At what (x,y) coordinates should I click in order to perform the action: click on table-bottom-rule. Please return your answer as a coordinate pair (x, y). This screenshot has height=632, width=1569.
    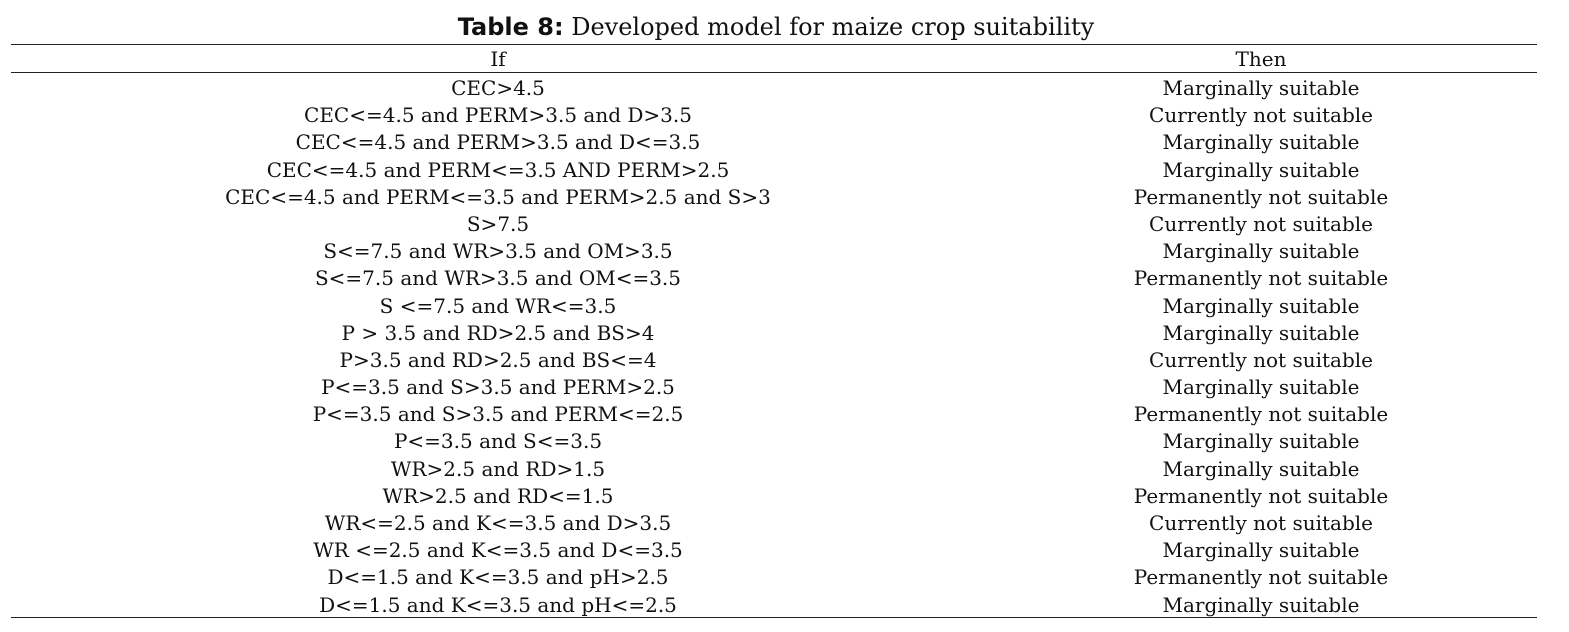
    Looking at the image, I should click on (774, 617).